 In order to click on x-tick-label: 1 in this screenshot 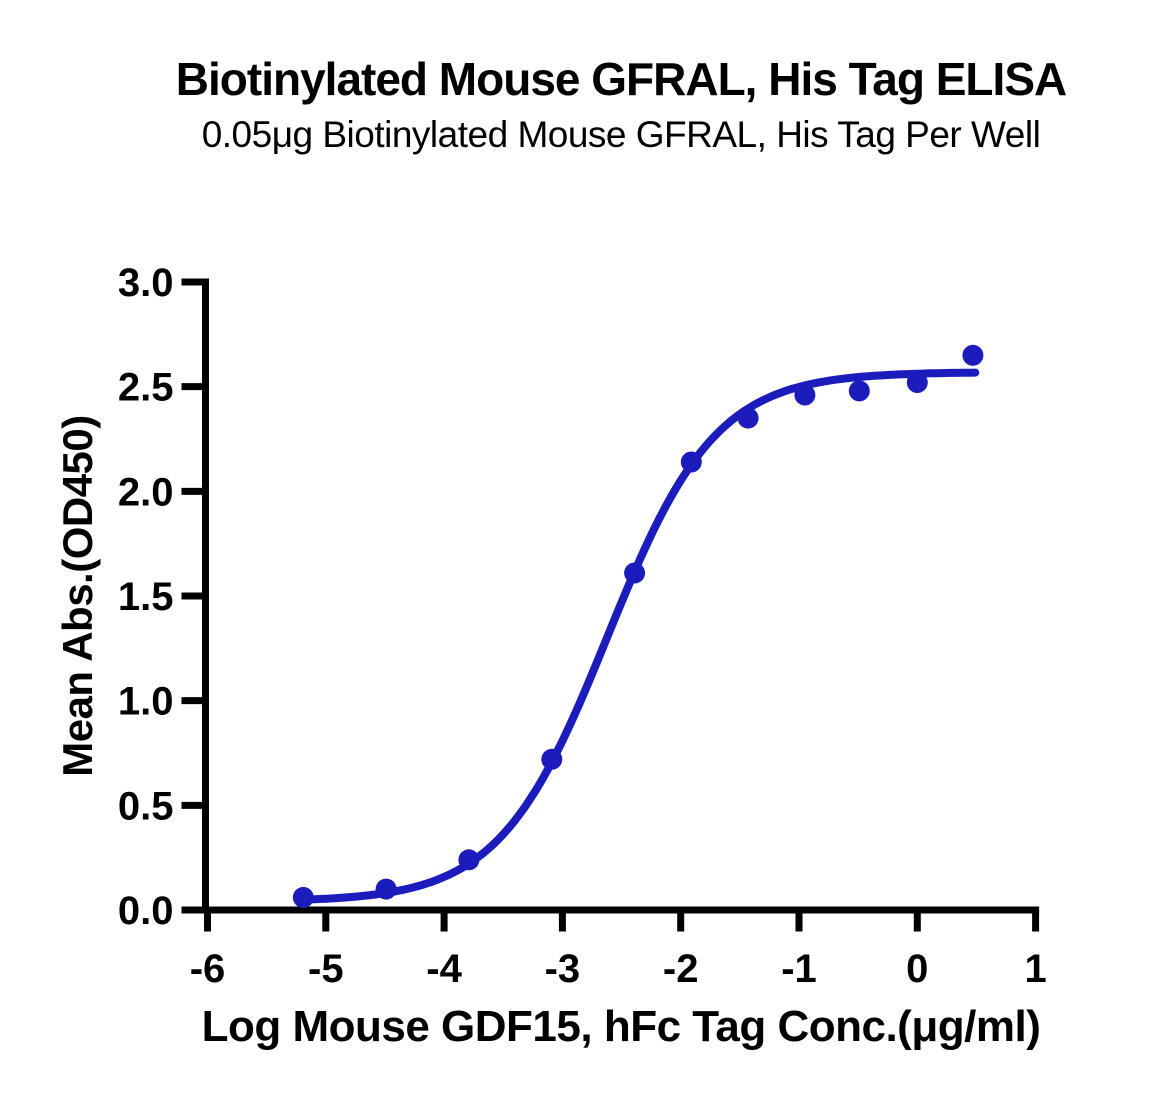, I will do `click(1035, 969)`.